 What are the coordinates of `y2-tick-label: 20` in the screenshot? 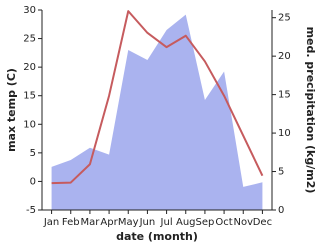 It's located at (284, 56).